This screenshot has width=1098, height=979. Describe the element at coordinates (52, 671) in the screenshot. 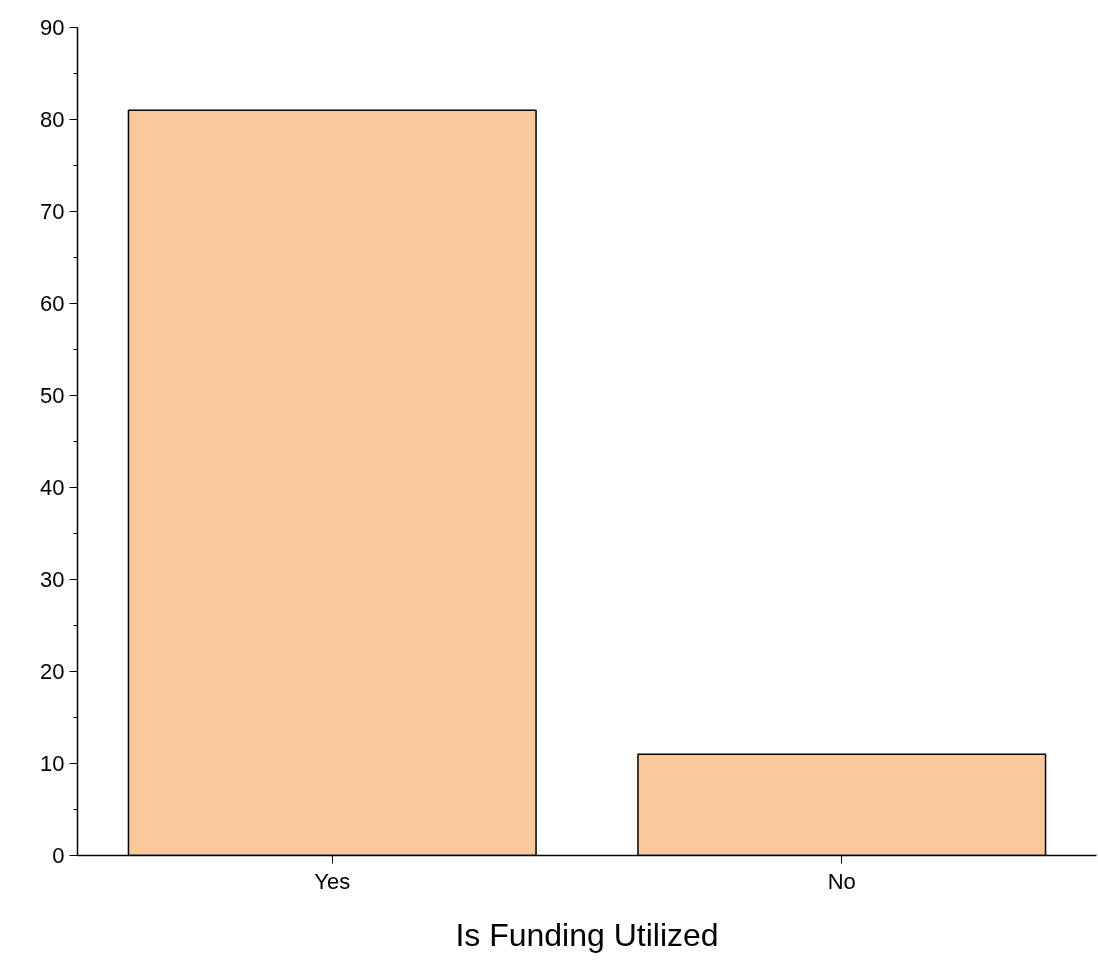

I see `y-tick-label: 20` at that location.